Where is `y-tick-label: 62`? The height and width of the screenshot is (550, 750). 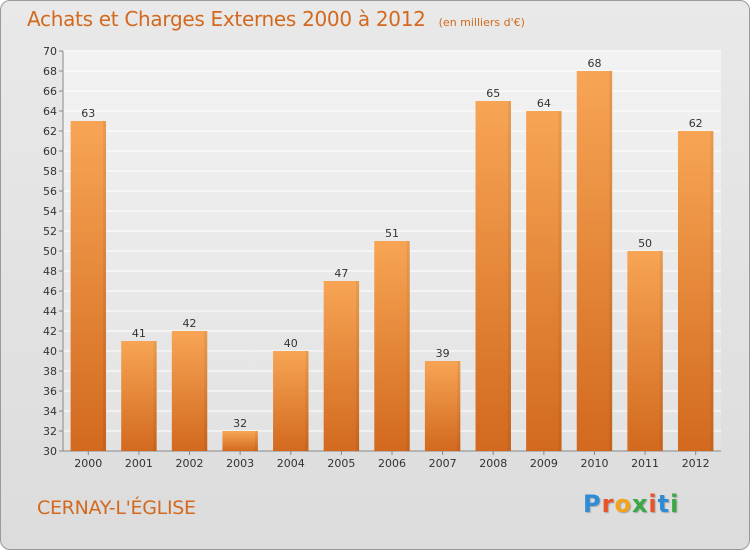
y-tick-label: 62 is located at coordinates (50, 131).